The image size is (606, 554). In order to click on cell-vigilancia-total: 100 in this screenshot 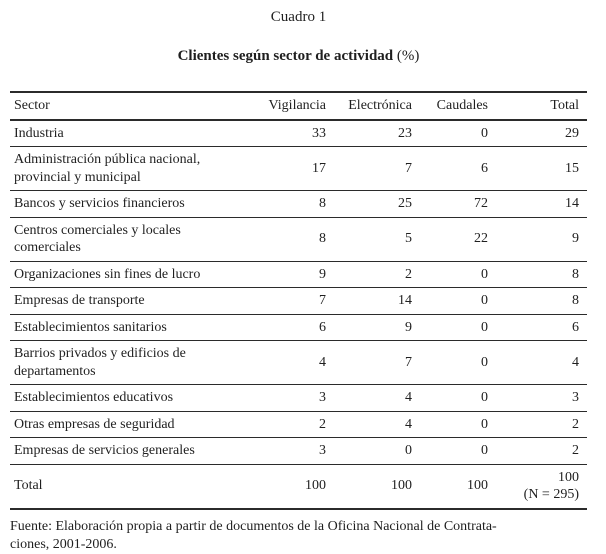, I will do `click(315, 486)`.